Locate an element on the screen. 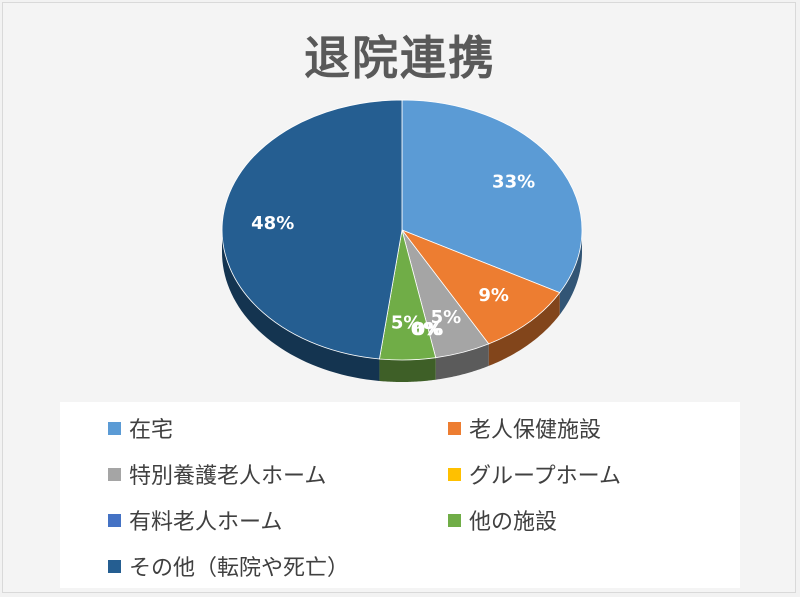  legend-item-1: 在宅 is located at coordinates (140, 428).